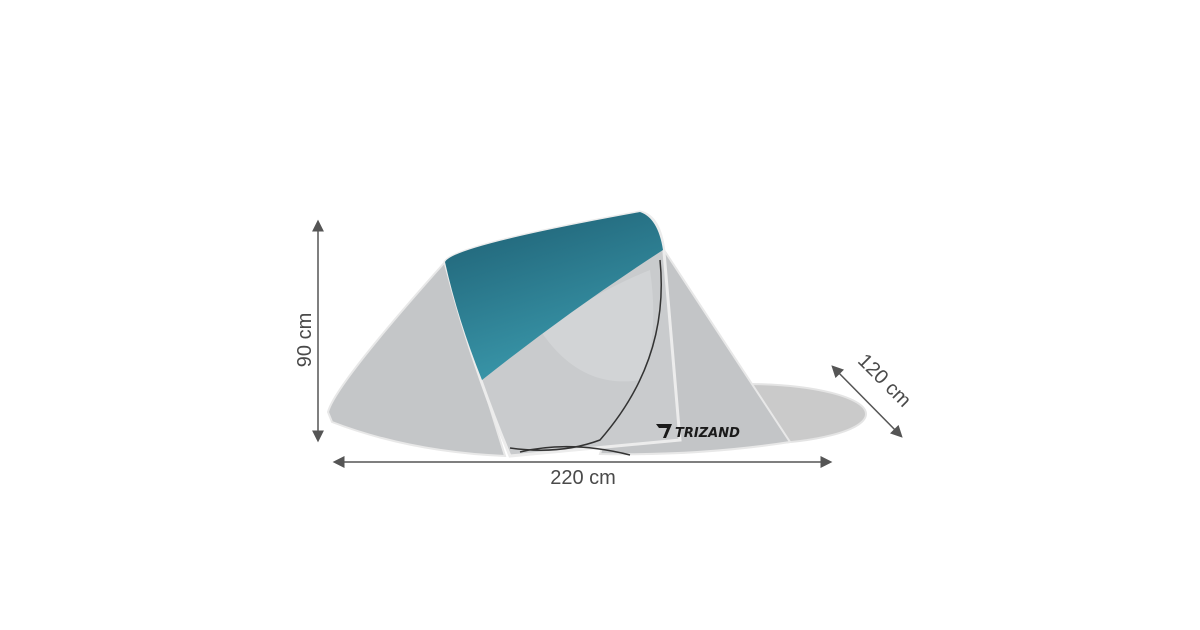 This screenshot has width=1200, height=630. What do you see at coordinates (583, 478) in the screenshot?
I see `width-label: 220 cm` at bounding box center [583, 478].